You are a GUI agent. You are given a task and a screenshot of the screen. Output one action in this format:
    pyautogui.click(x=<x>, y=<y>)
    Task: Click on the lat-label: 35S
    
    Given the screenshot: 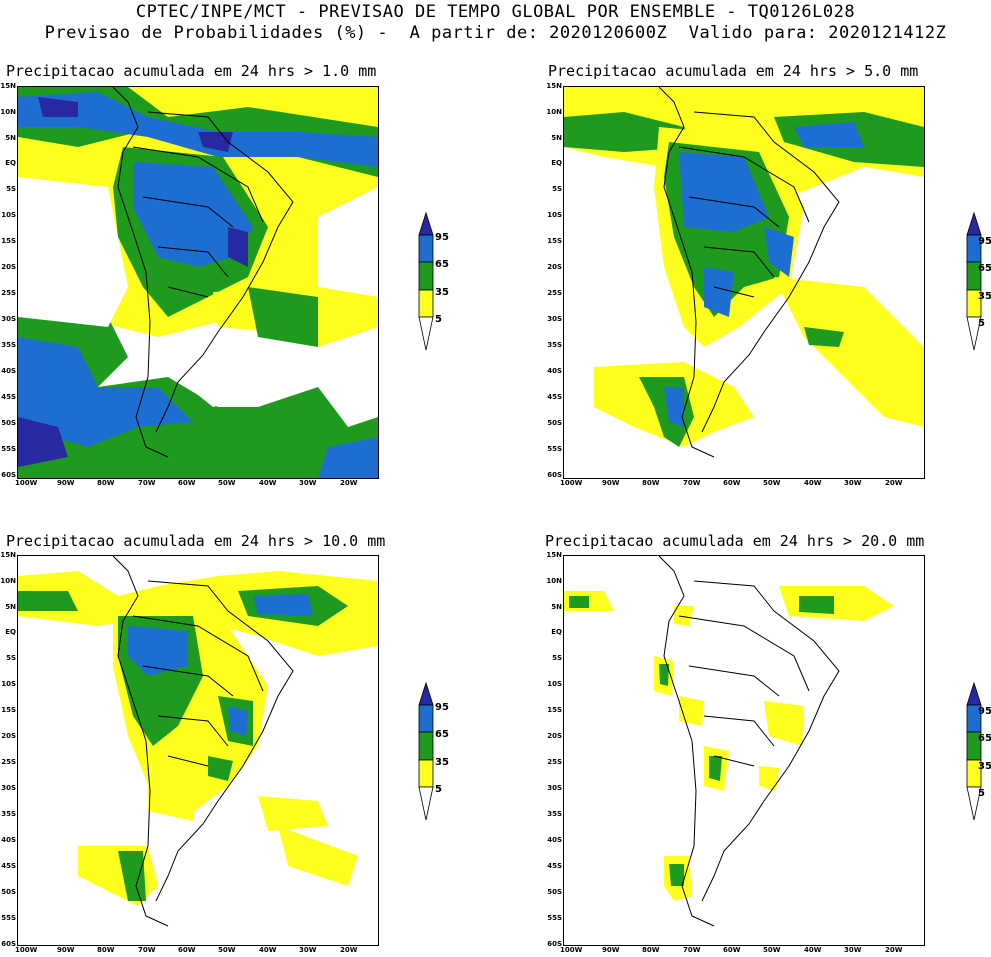 What is the action you would take?
    pyautogui.click(x=554, y=345)
    